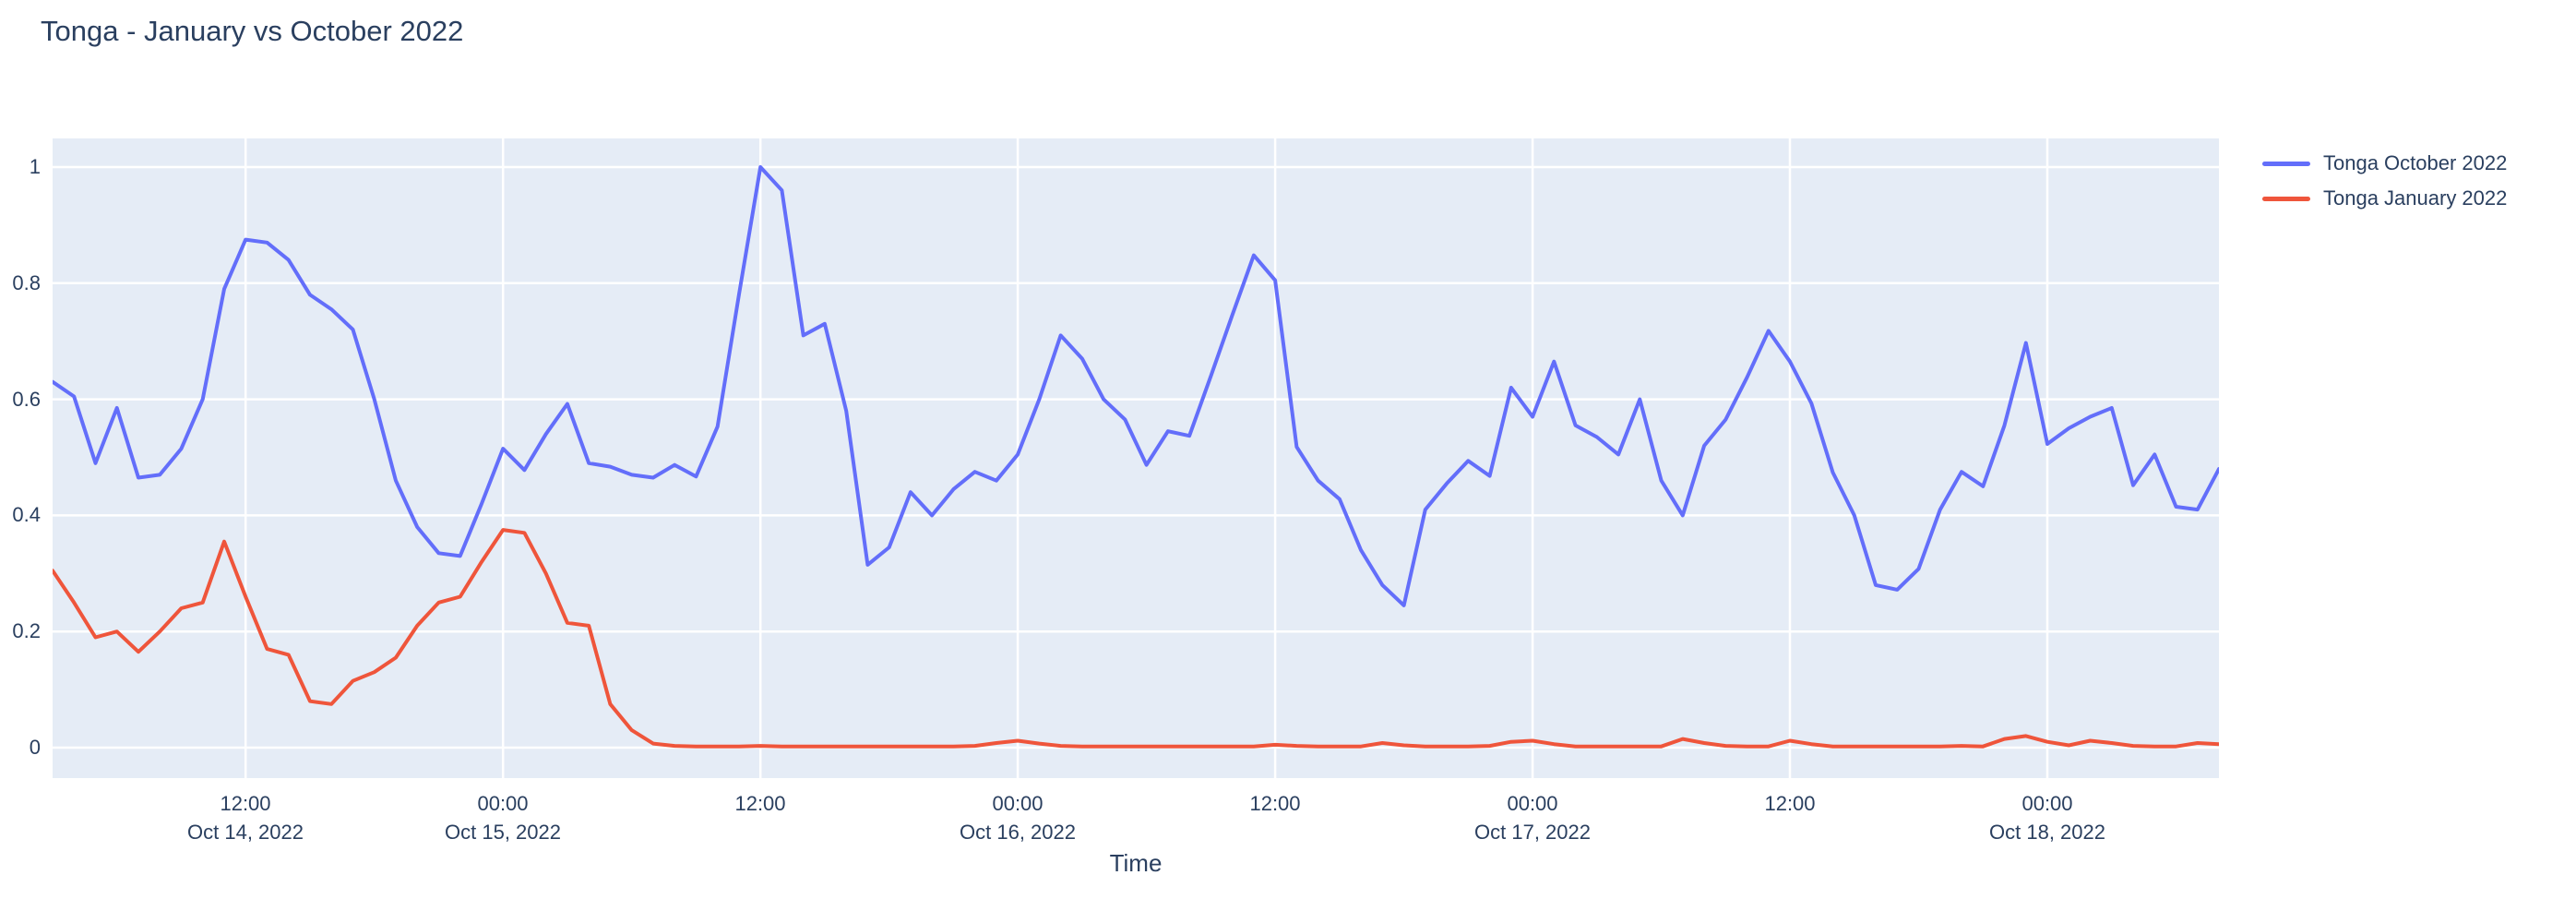 The image size is (2576, 899). I want to click on legend-label: Tonga October 2022, so click(2415, 163).